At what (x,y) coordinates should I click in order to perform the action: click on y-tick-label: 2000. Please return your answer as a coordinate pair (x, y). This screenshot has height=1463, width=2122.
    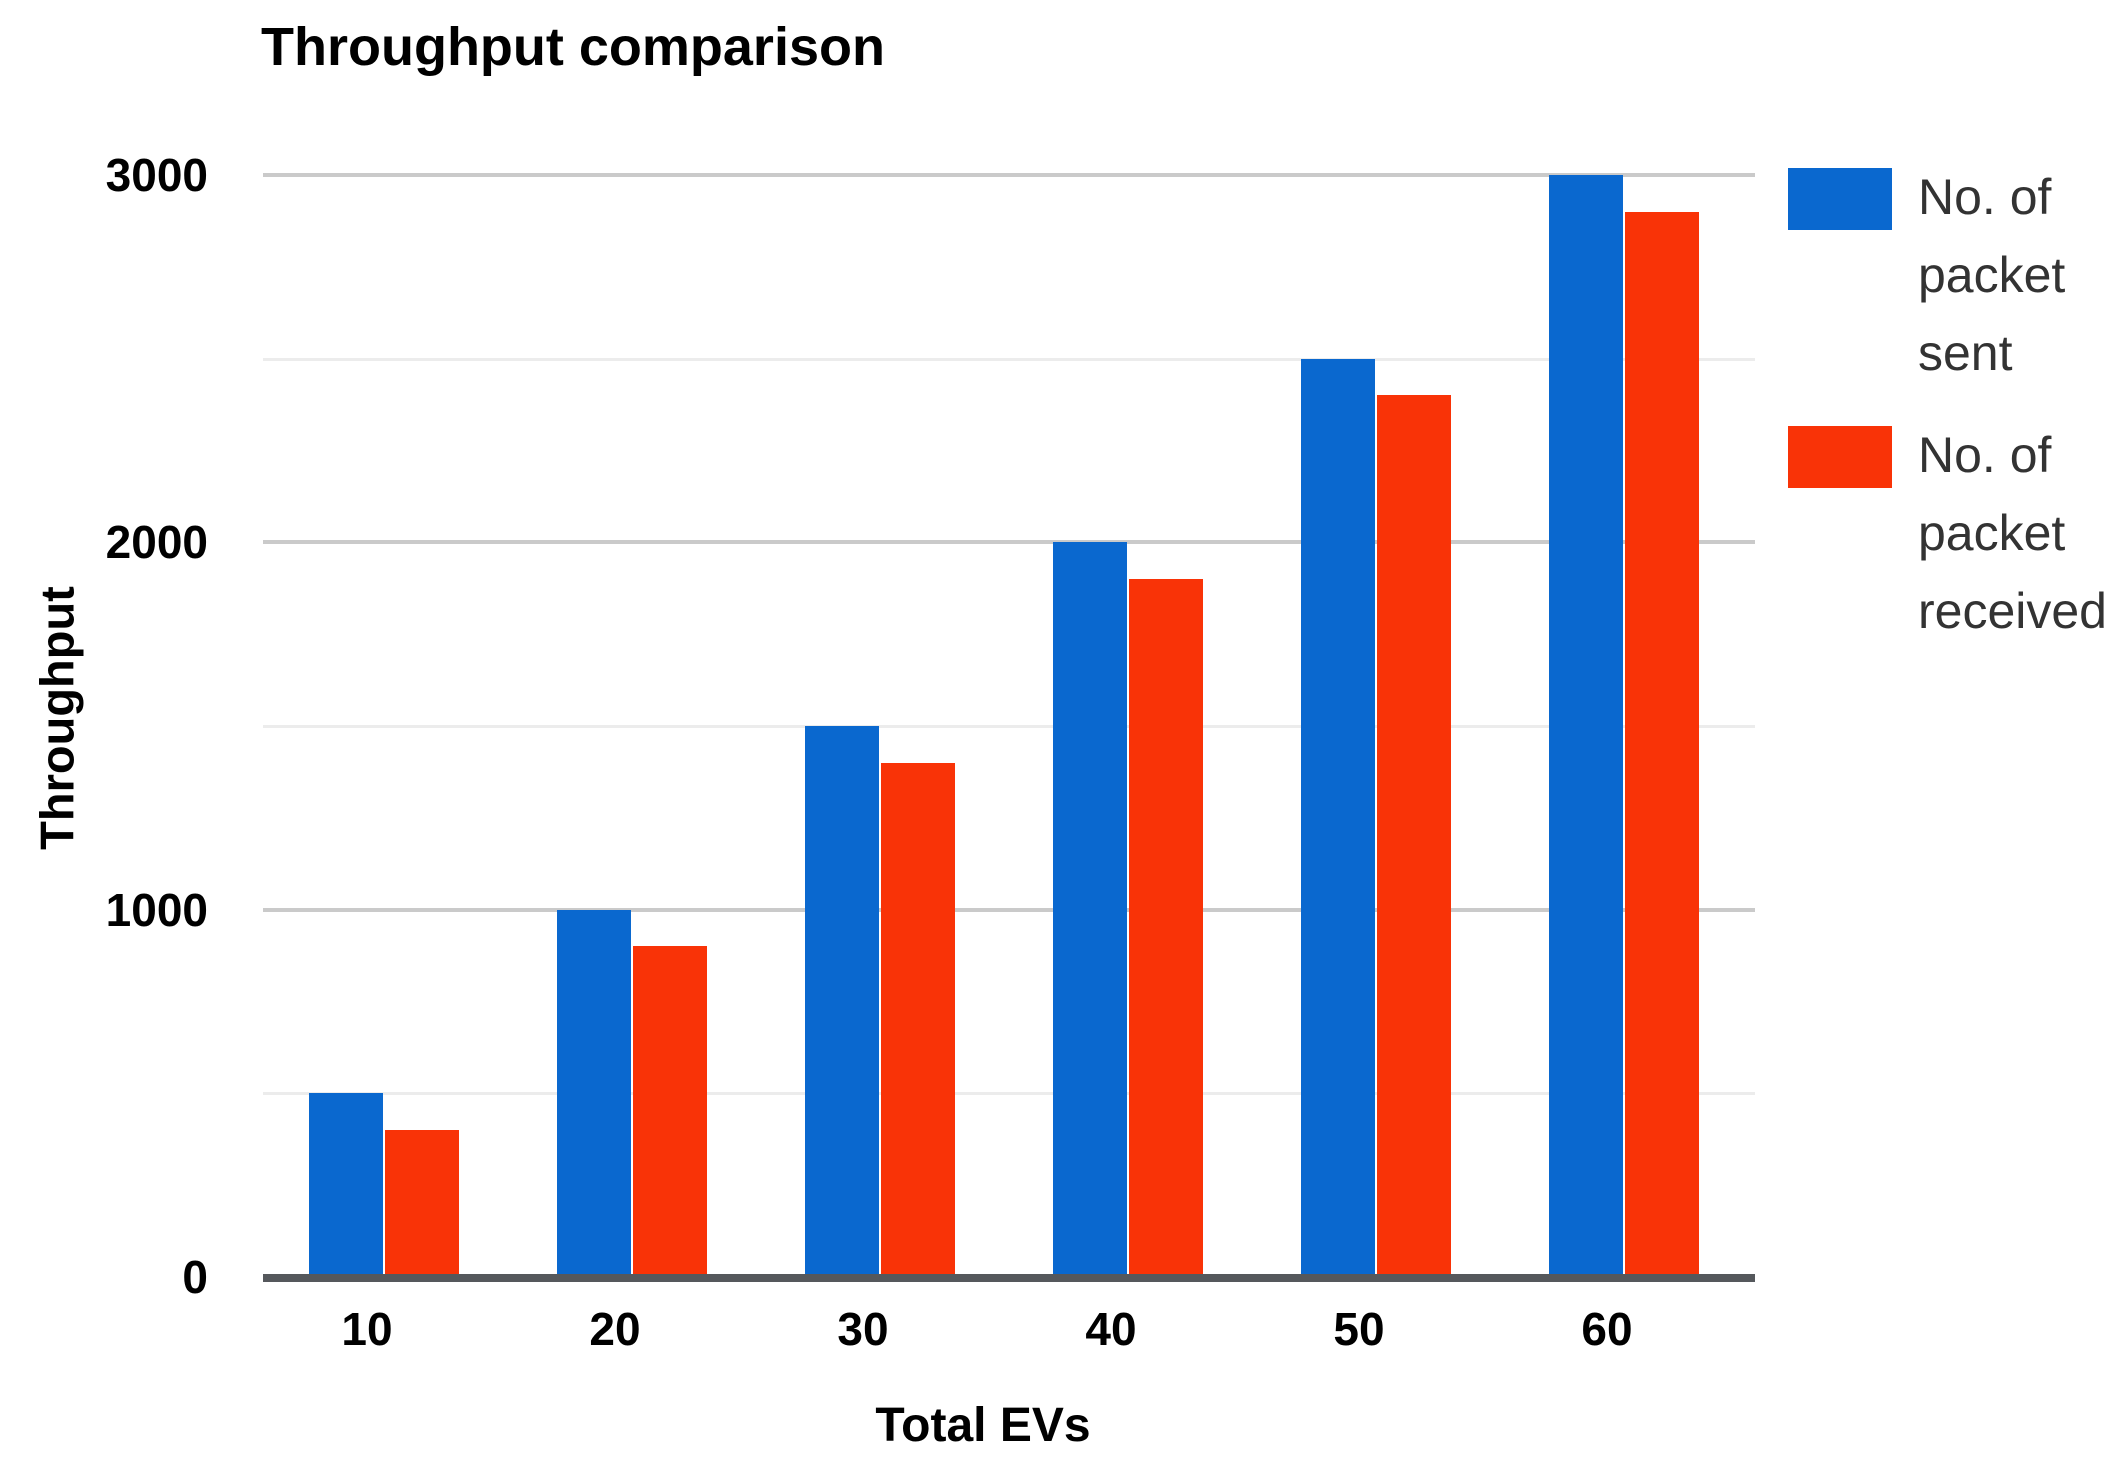
    Looking at the image, I should click on (156, 542).